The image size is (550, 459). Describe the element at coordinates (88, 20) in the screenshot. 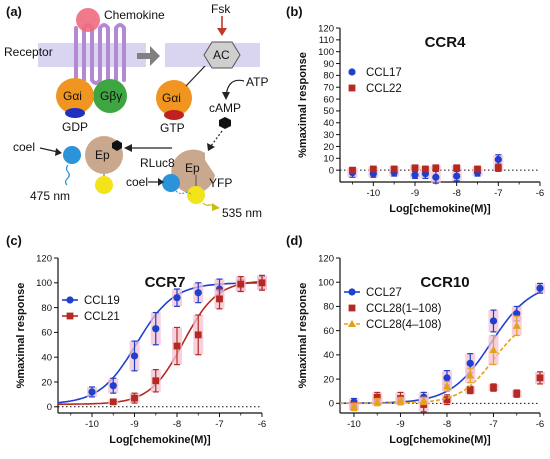

I see `chemokine-ball` at that location.